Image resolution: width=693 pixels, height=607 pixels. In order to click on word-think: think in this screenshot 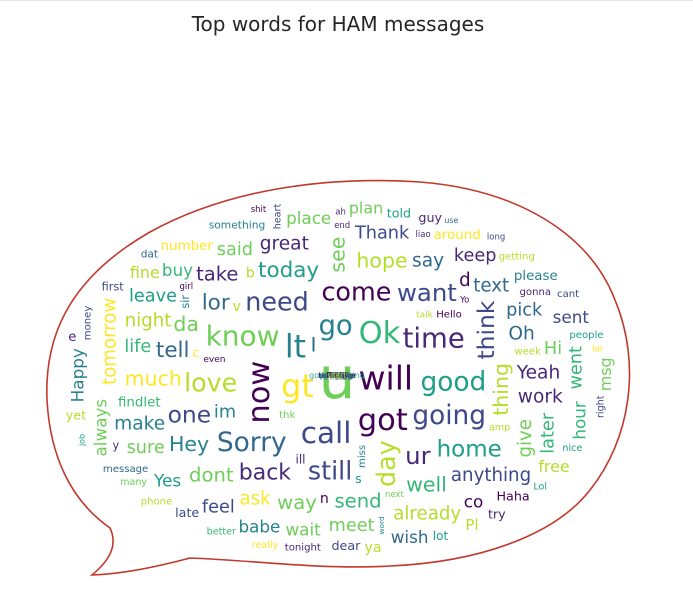, I will do `click(486, 329)`.